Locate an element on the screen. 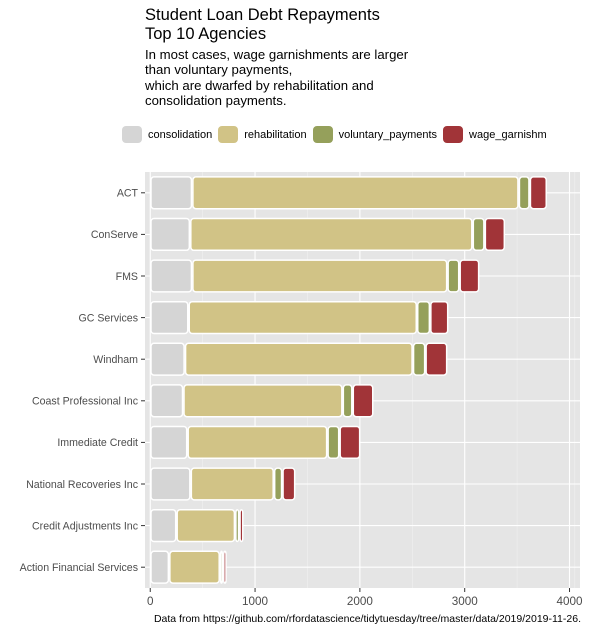 Image resolution: width=589 pixels, height=634 pixels. legend-label-rehabilitation: rehabilitation is located at coordinates (275, 134).